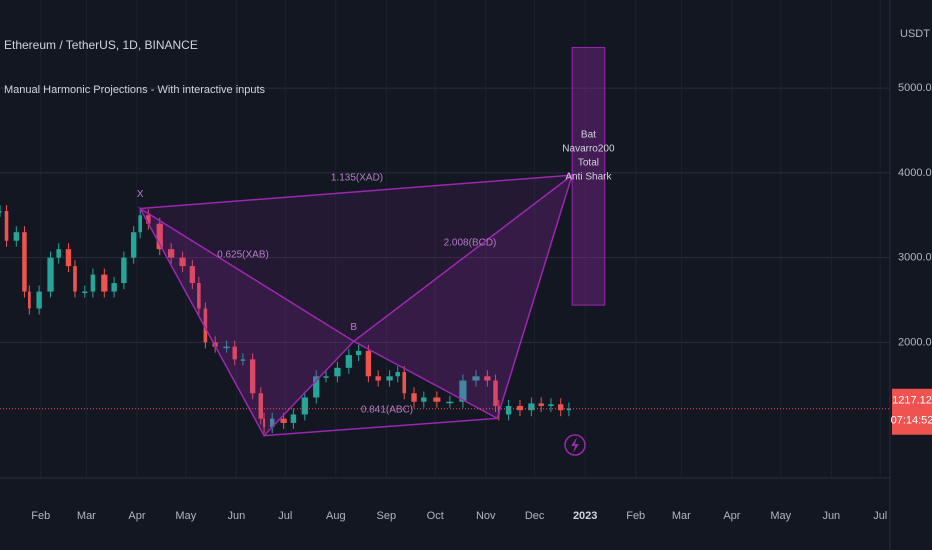  What do you see at coordinates (486, 516) in the screenshot?
I see `x-tick-label: Nov` at bounding box center [486, 516].